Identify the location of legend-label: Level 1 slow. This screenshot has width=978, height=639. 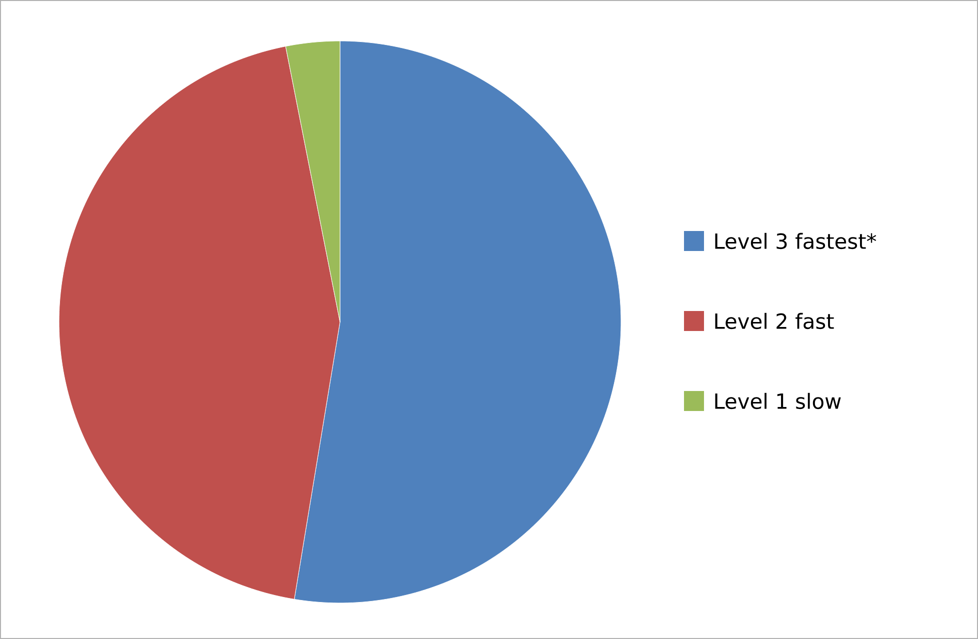
(778, 401).